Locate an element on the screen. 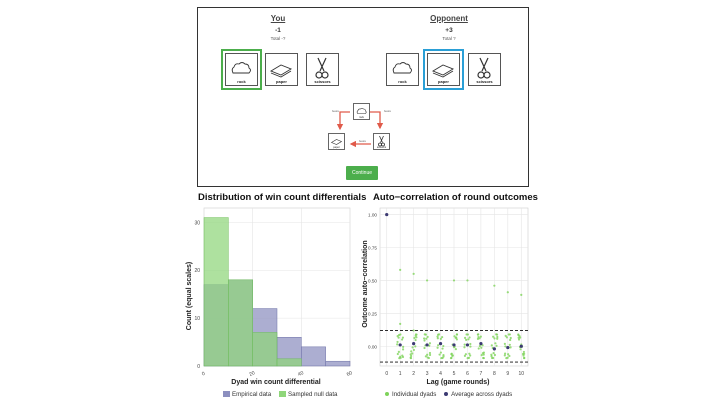 The width and height of the screenshot is (720, 405). you-paper-card: paper is located at coordinates (281, 69).